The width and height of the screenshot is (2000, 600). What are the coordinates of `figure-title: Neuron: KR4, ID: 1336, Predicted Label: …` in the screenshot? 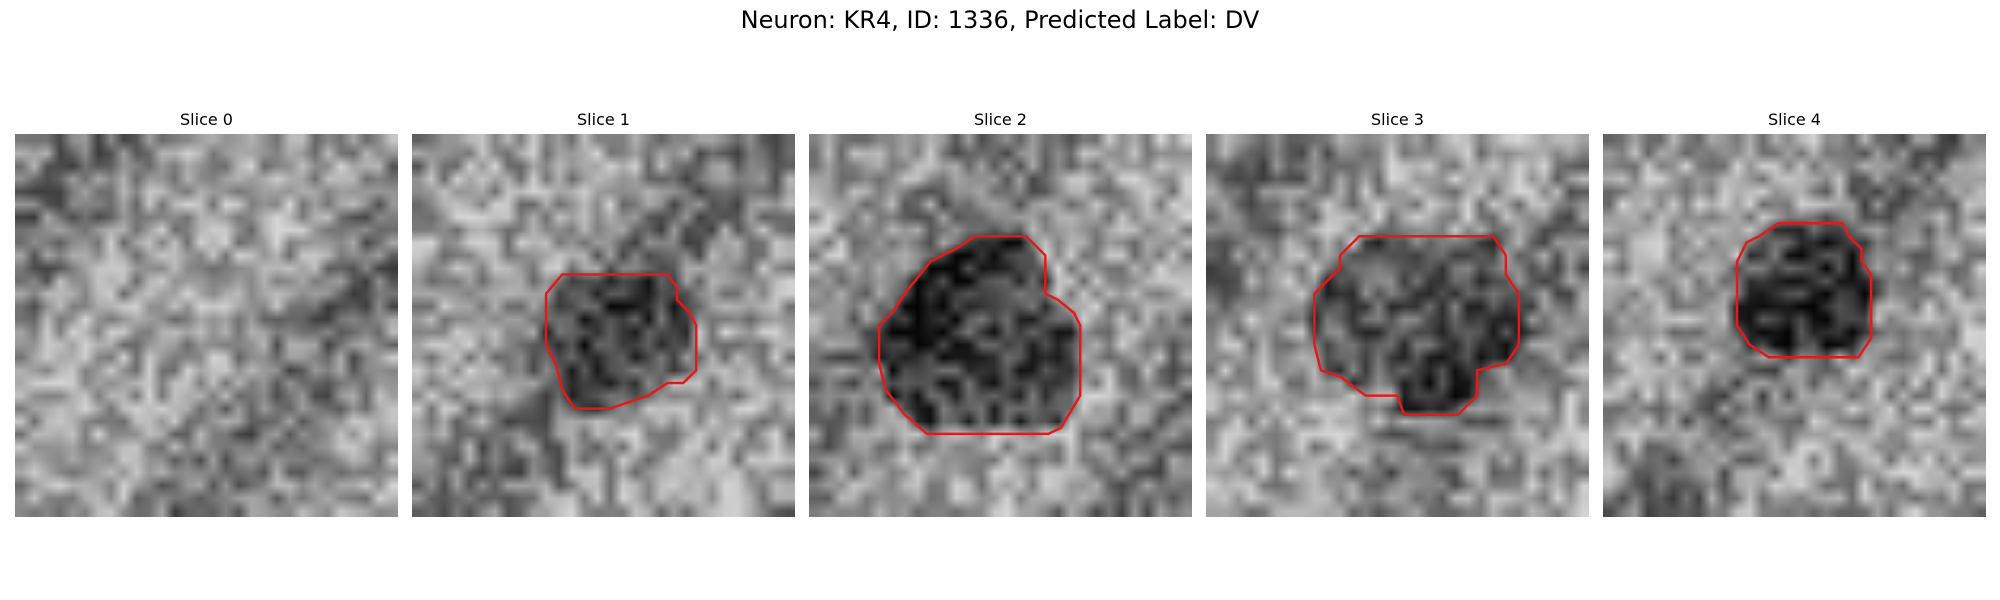 It's located at (1000, 20).